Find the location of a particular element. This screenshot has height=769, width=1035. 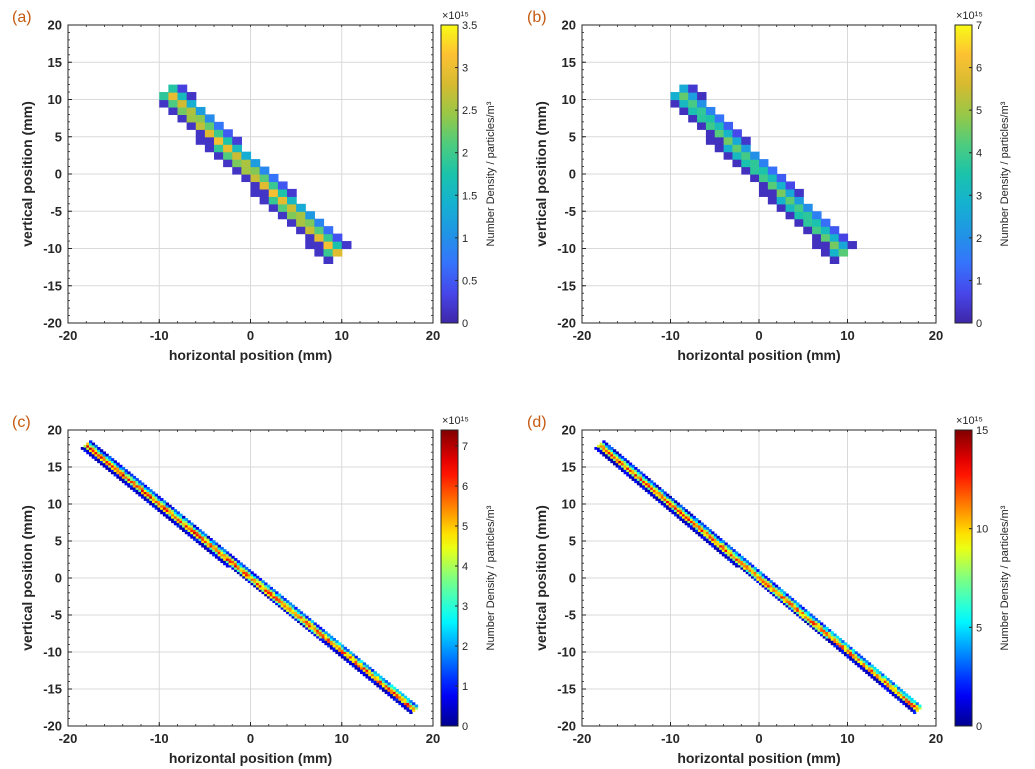

colorbar-tick-label: 2 is located at coordinates (465, 647).